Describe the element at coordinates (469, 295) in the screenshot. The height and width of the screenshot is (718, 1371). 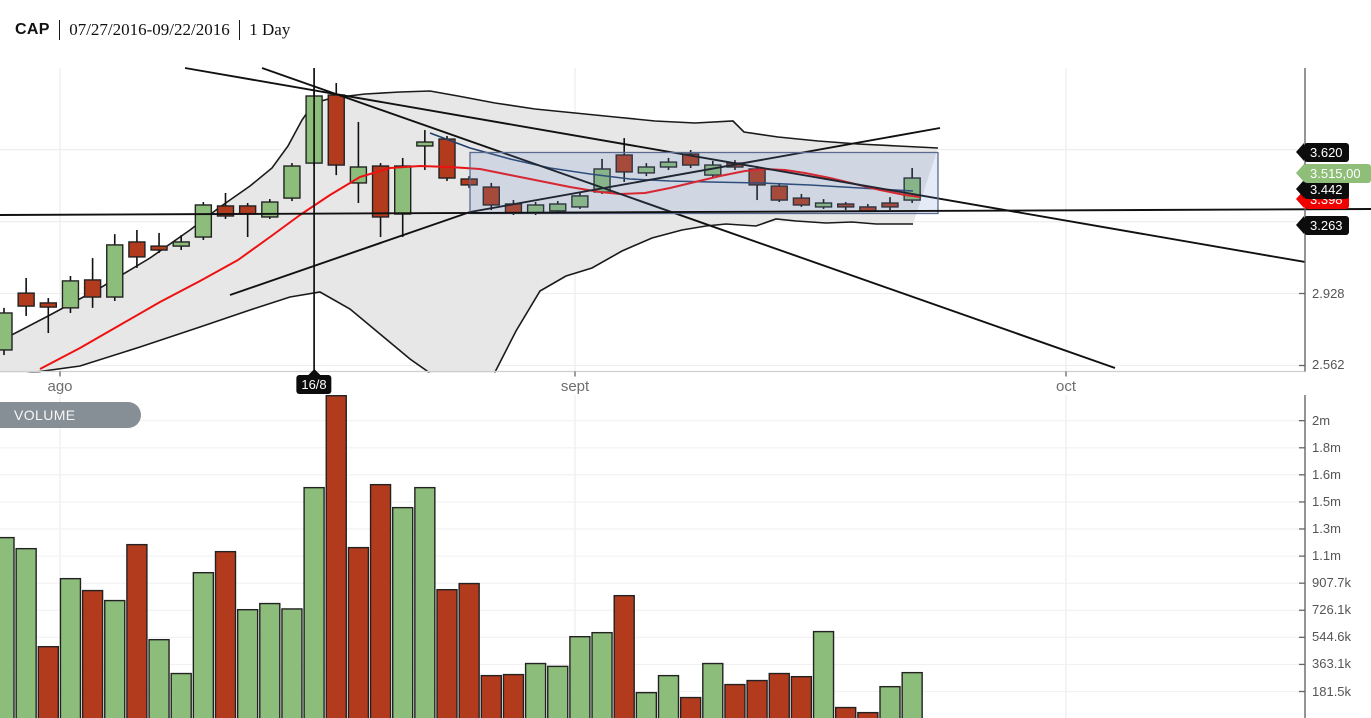
I see `band-lower-edge` at that location.